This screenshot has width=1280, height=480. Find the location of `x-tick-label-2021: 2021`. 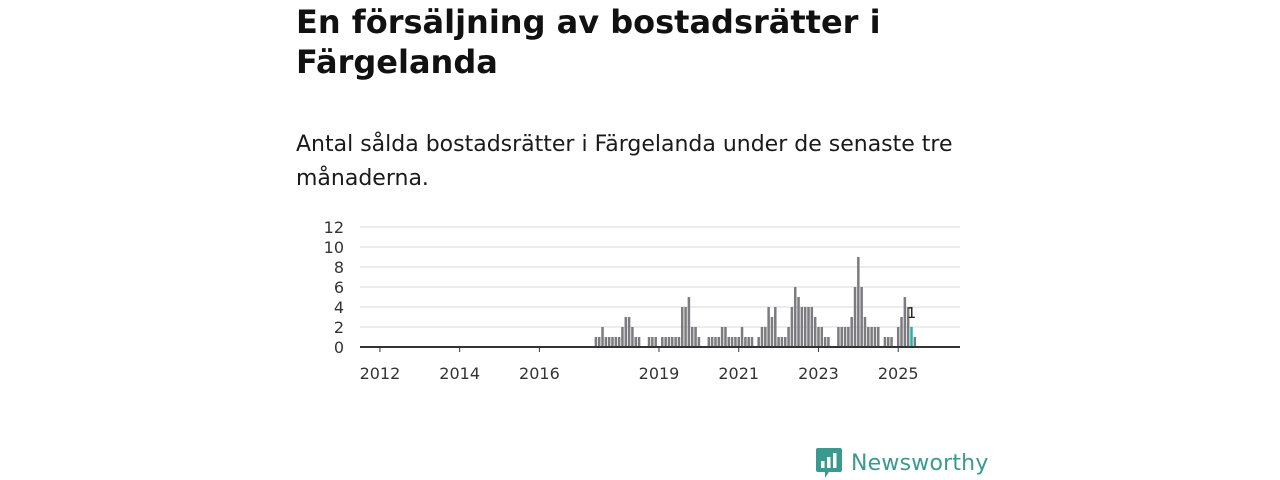

x-tick-label-2021: 2021 is located at coordinates (738, 373).